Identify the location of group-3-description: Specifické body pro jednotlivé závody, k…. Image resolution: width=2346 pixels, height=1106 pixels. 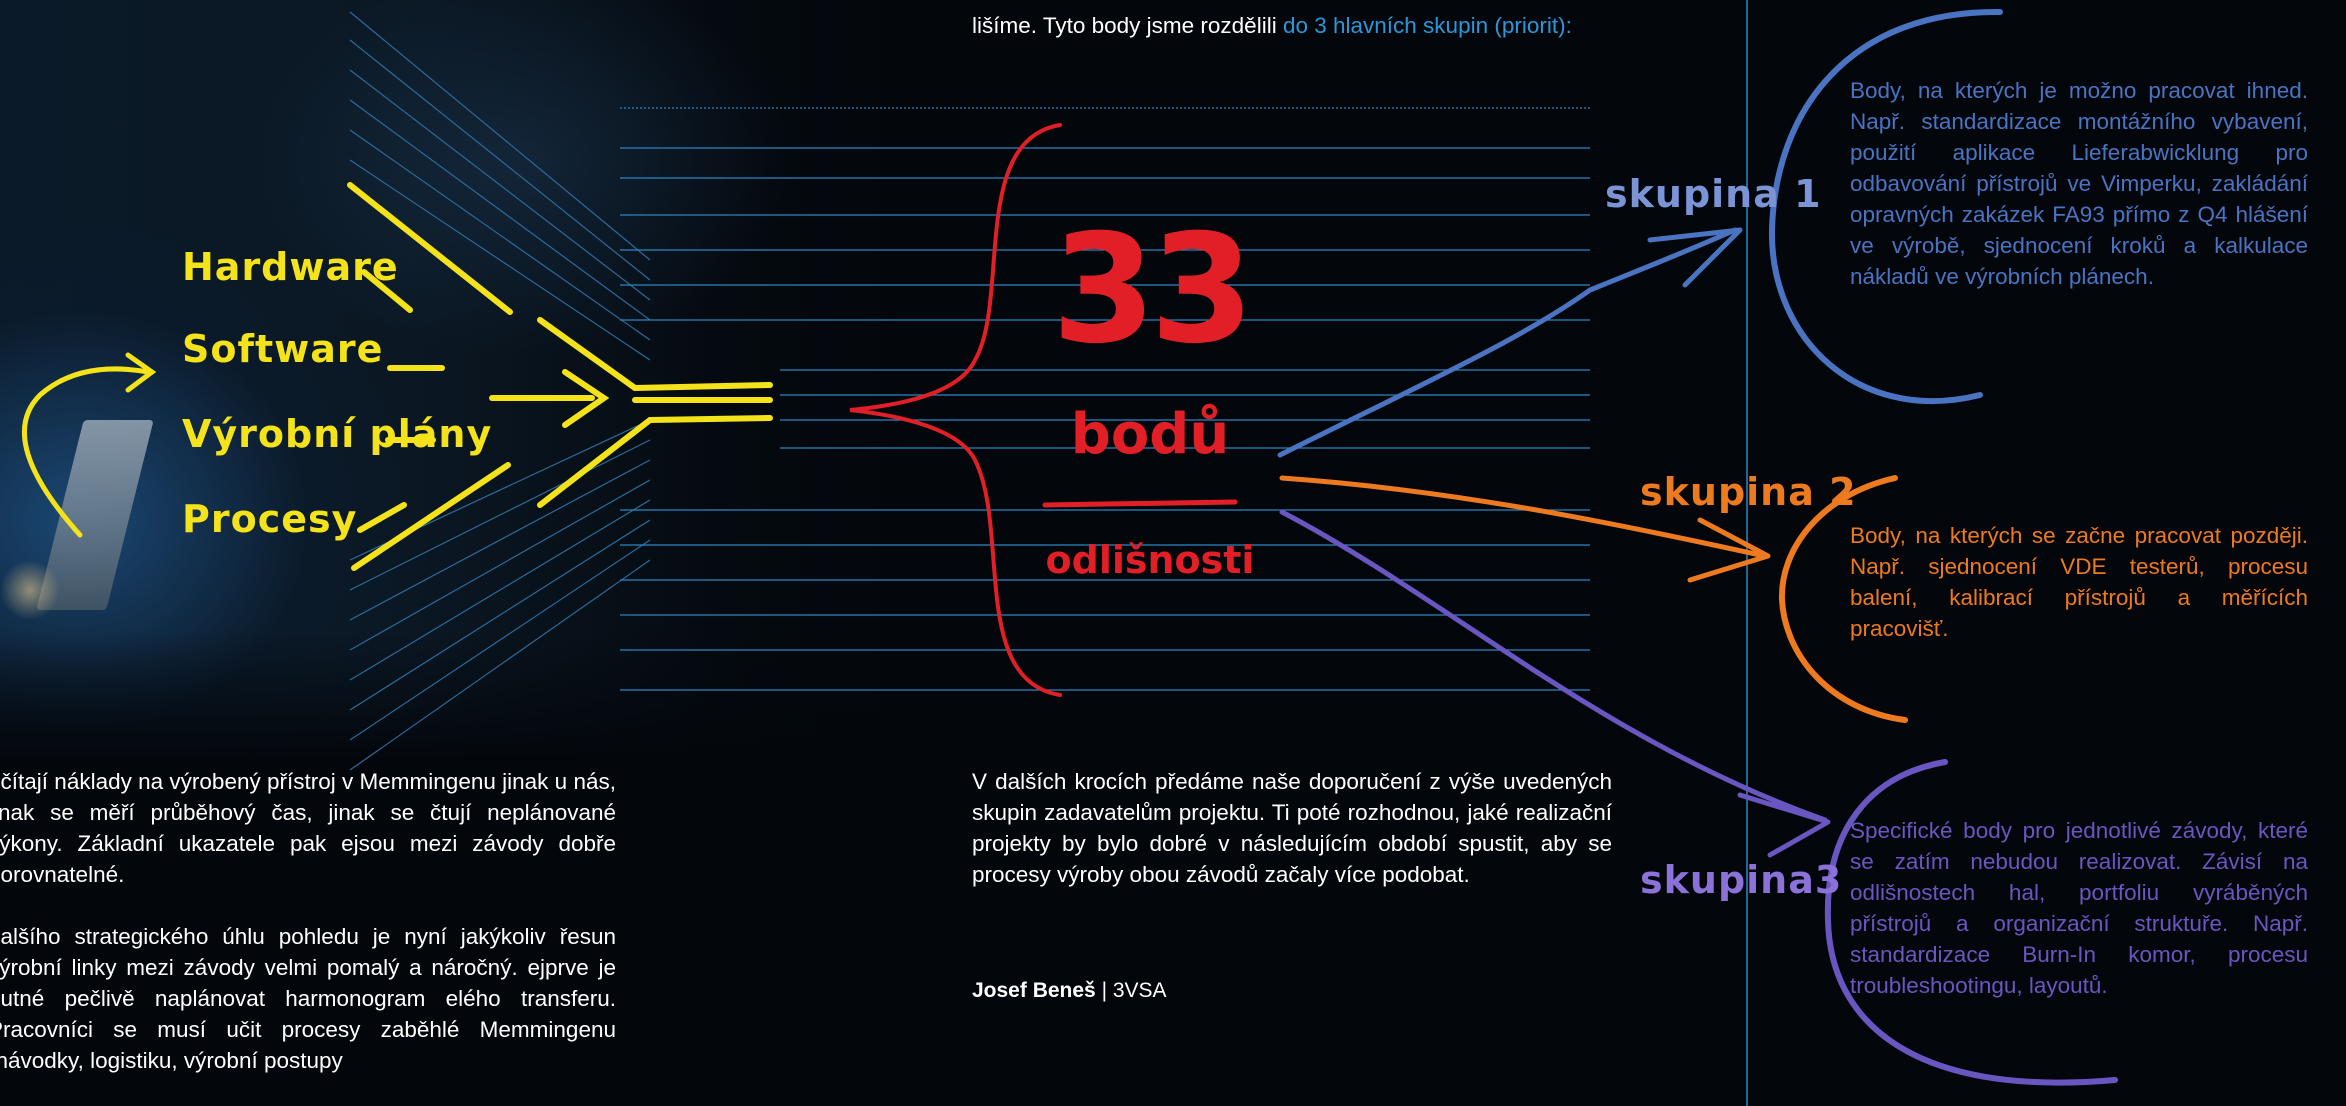
(2079, 908).